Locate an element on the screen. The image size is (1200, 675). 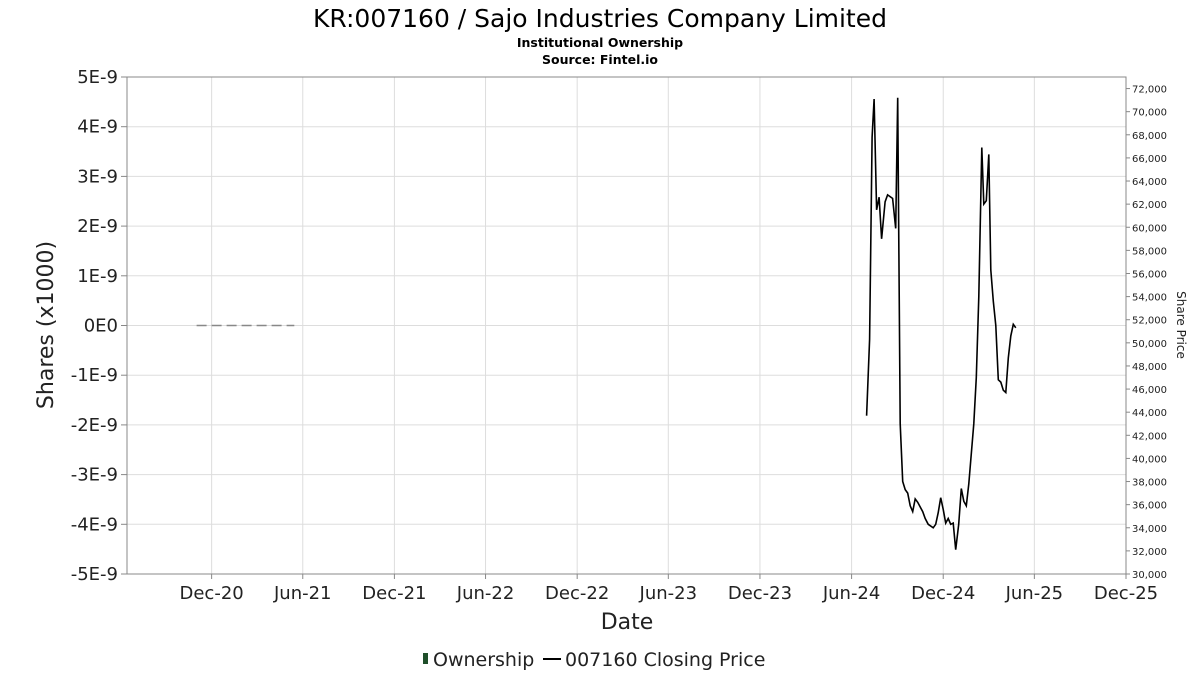
left-tick-label: 5E-9 is located at coordinates (97, 77).